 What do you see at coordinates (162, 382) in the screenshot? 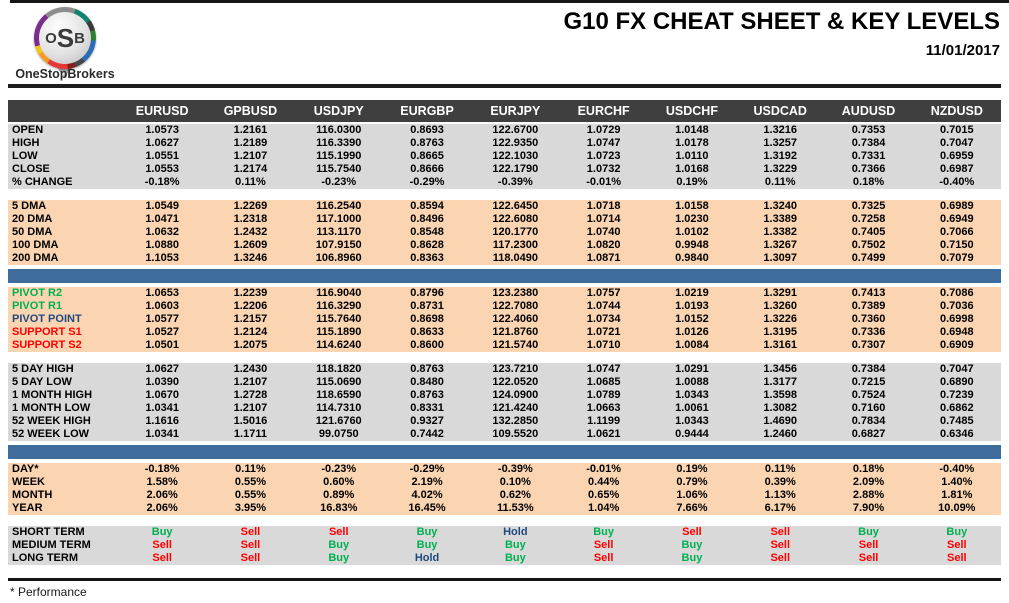
I see `table-cell-eurusd: 1.0390` at bounding box center [162, 382].